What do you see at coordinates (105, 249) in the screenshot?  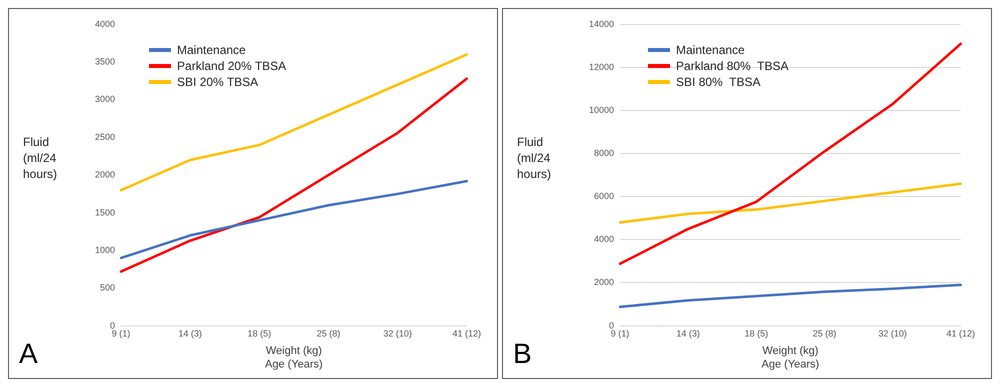 I see `y-tick-label: 1000` at bounding box center [105, 249].